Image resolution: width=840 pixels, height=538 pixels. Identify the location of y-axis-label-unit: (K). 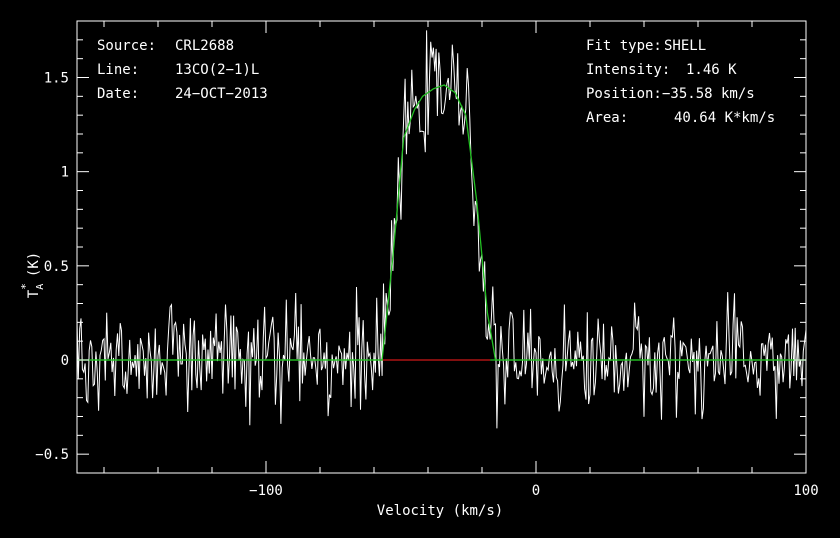
(34, 264).